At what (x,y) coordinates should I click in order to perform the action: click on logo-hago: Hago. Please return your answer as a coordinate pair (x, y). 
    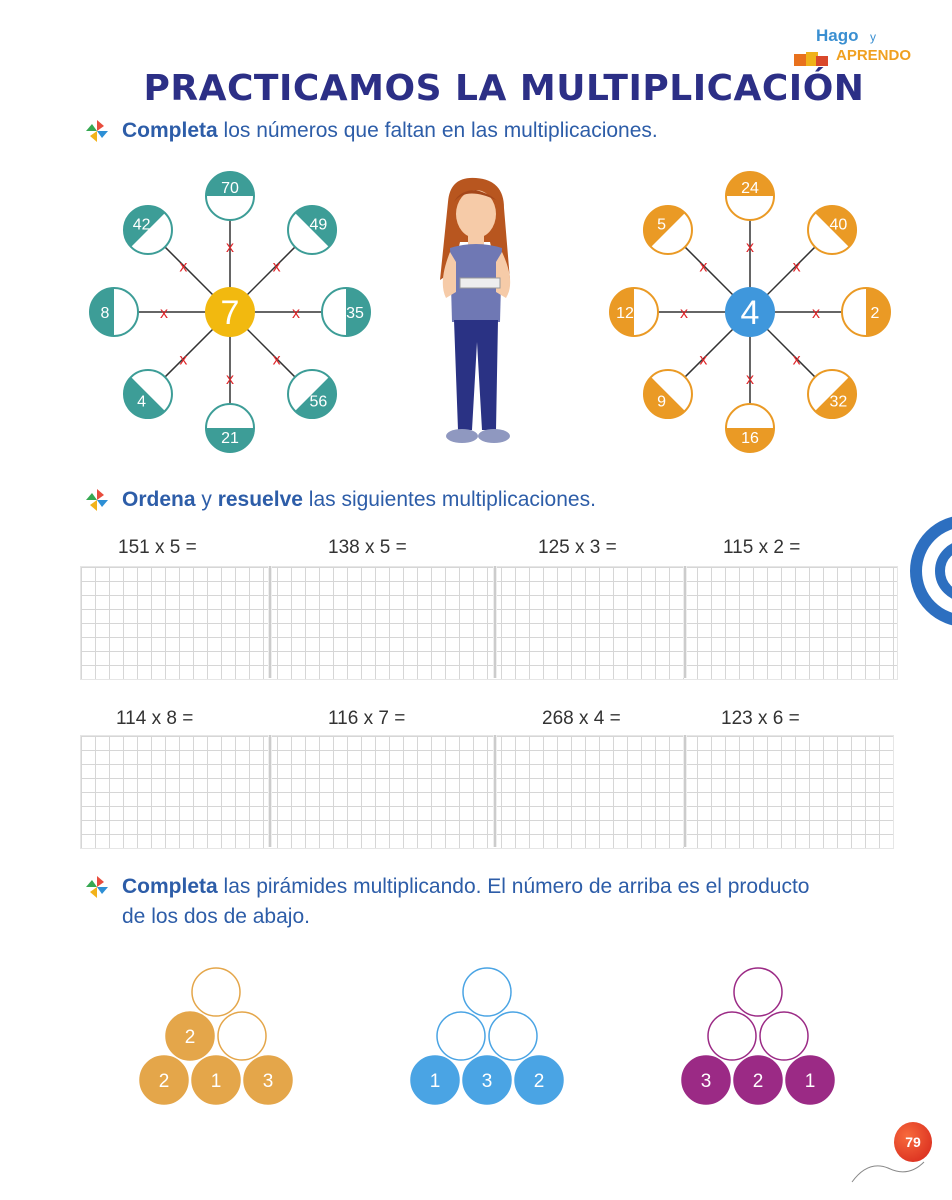
    Looking at the image, I should click on (837, 35).